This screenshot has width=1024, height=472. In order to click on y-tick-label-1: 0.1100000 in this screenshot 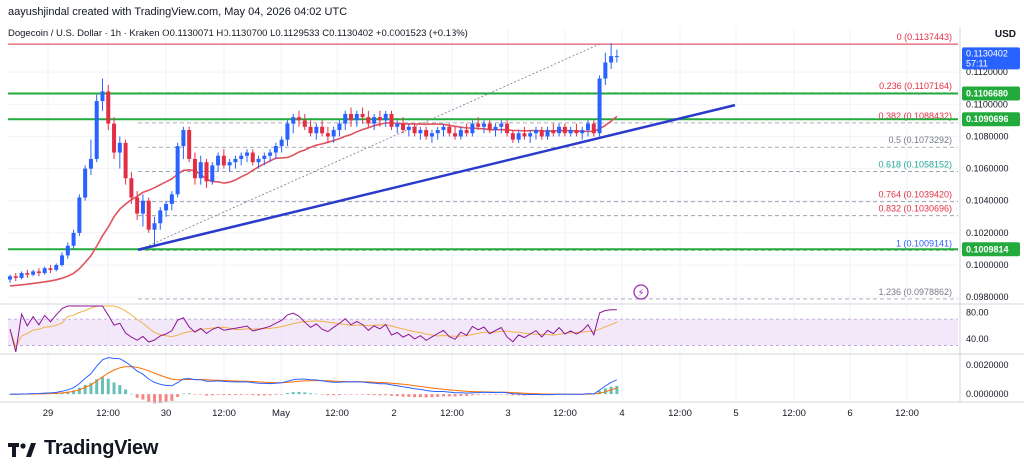, I will do `click(987, 104)`.